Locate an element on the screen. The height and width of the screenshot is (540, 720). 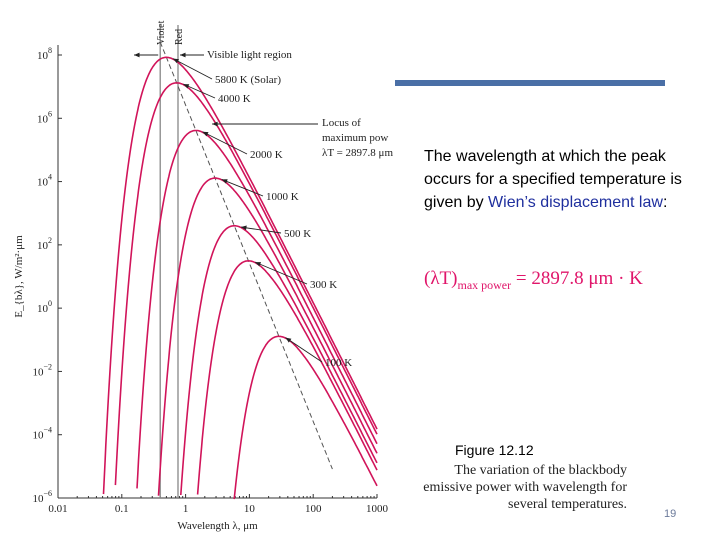
x-axis-title: Wavelength λ, μm is located at coordinates (217, 526).